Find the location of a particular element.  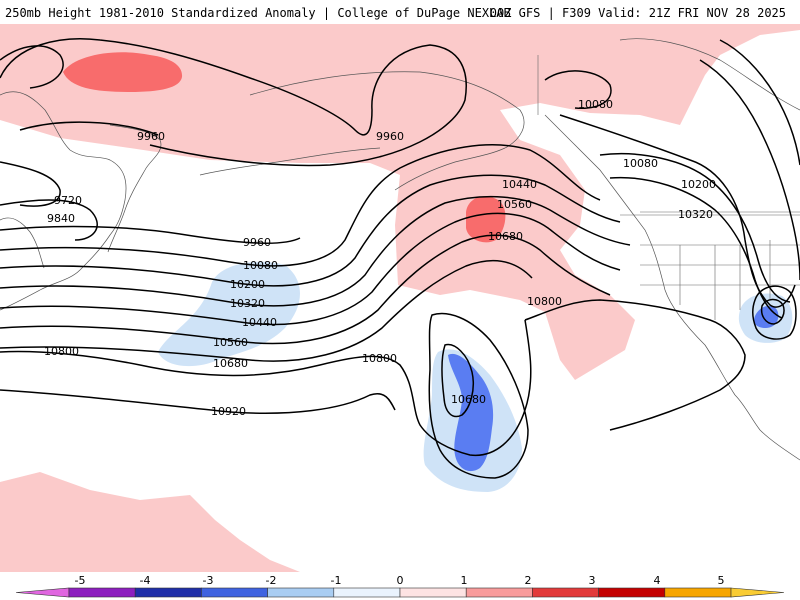

anomaly-core-subtropics is located at coordinates (471, 412).